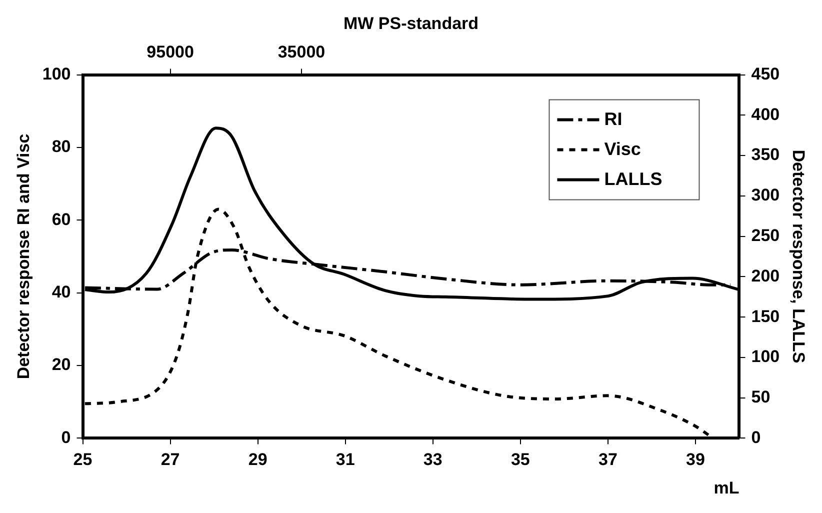  What do you see at coordinates (727, 488) in the screenshot?
I see `x-axis-title: mL` at bounding box center [727, 488].